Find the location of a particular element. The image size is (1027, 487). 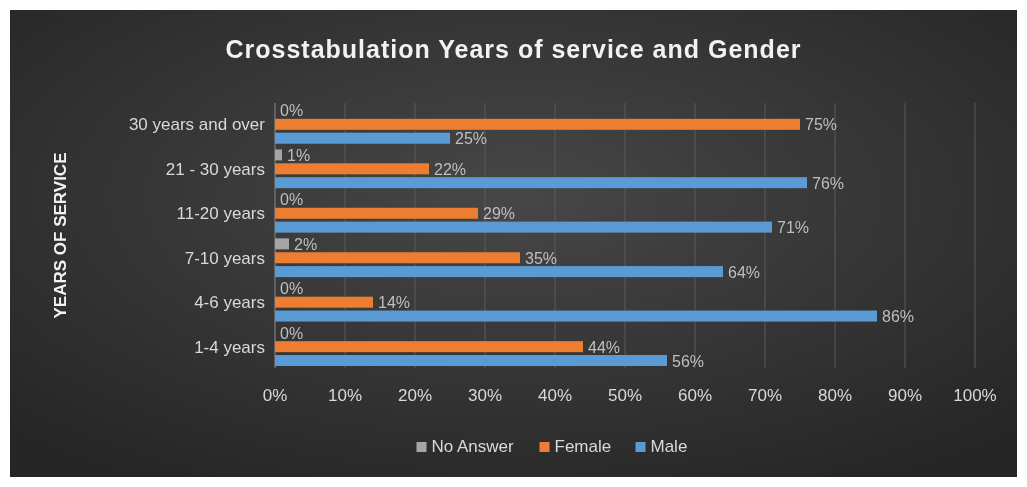

data-label: 22% is located at coordinates (450, 169).